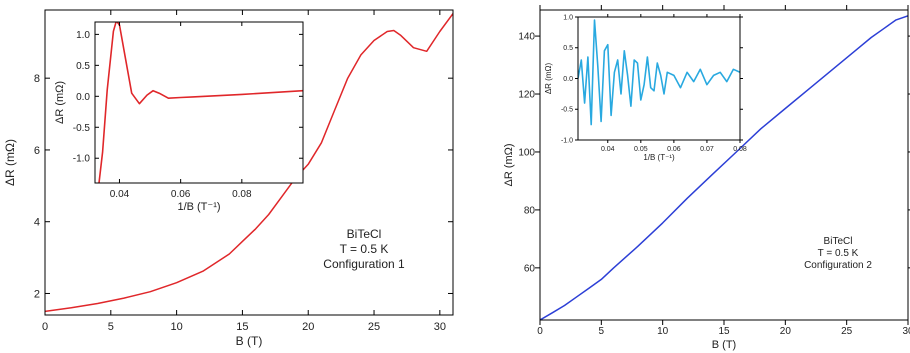  I want to click on y-tick-label: 80, so click(530, 210).